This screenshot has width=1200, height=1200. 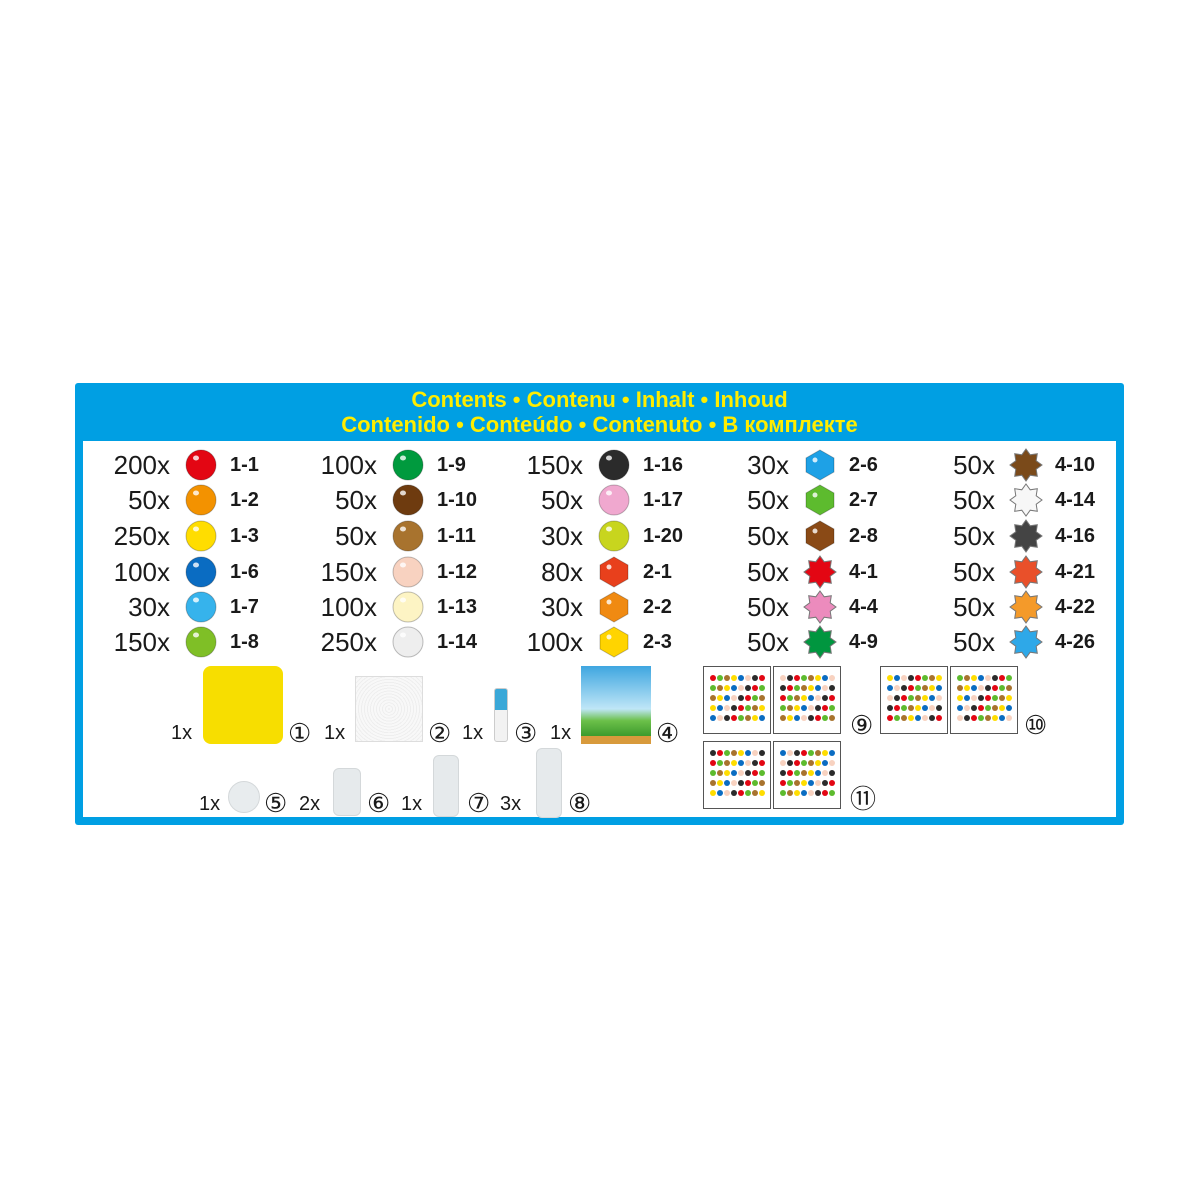 I want to click on bead-quantity: 150x, so click(x=348, y=572).